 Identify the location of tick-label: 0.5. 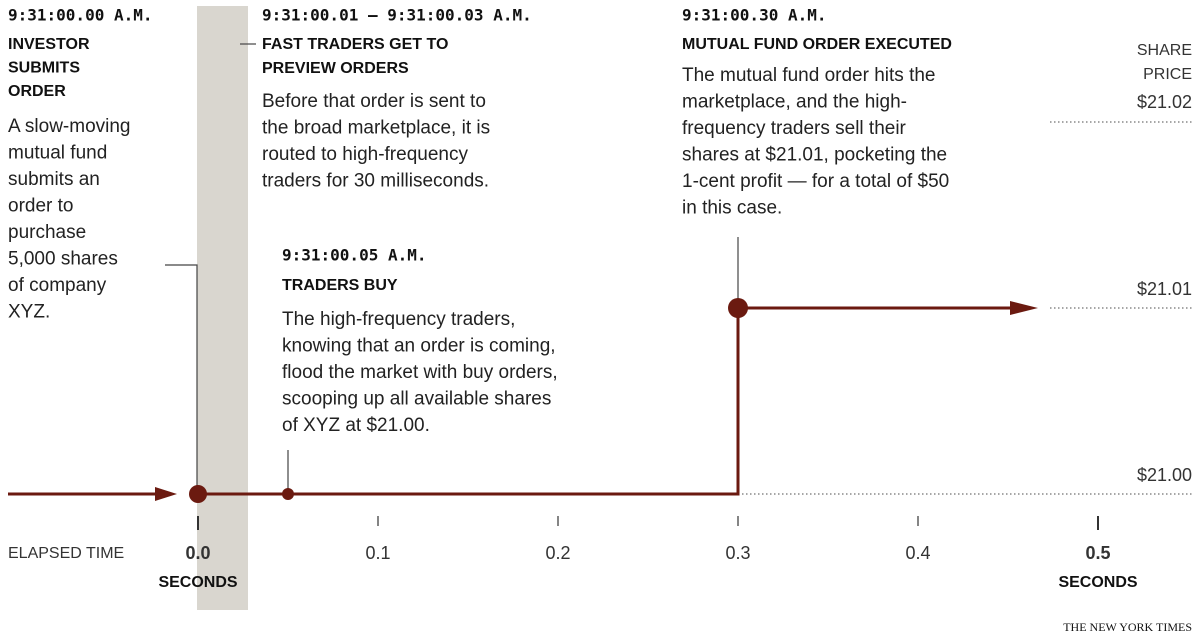
(1097, 553).